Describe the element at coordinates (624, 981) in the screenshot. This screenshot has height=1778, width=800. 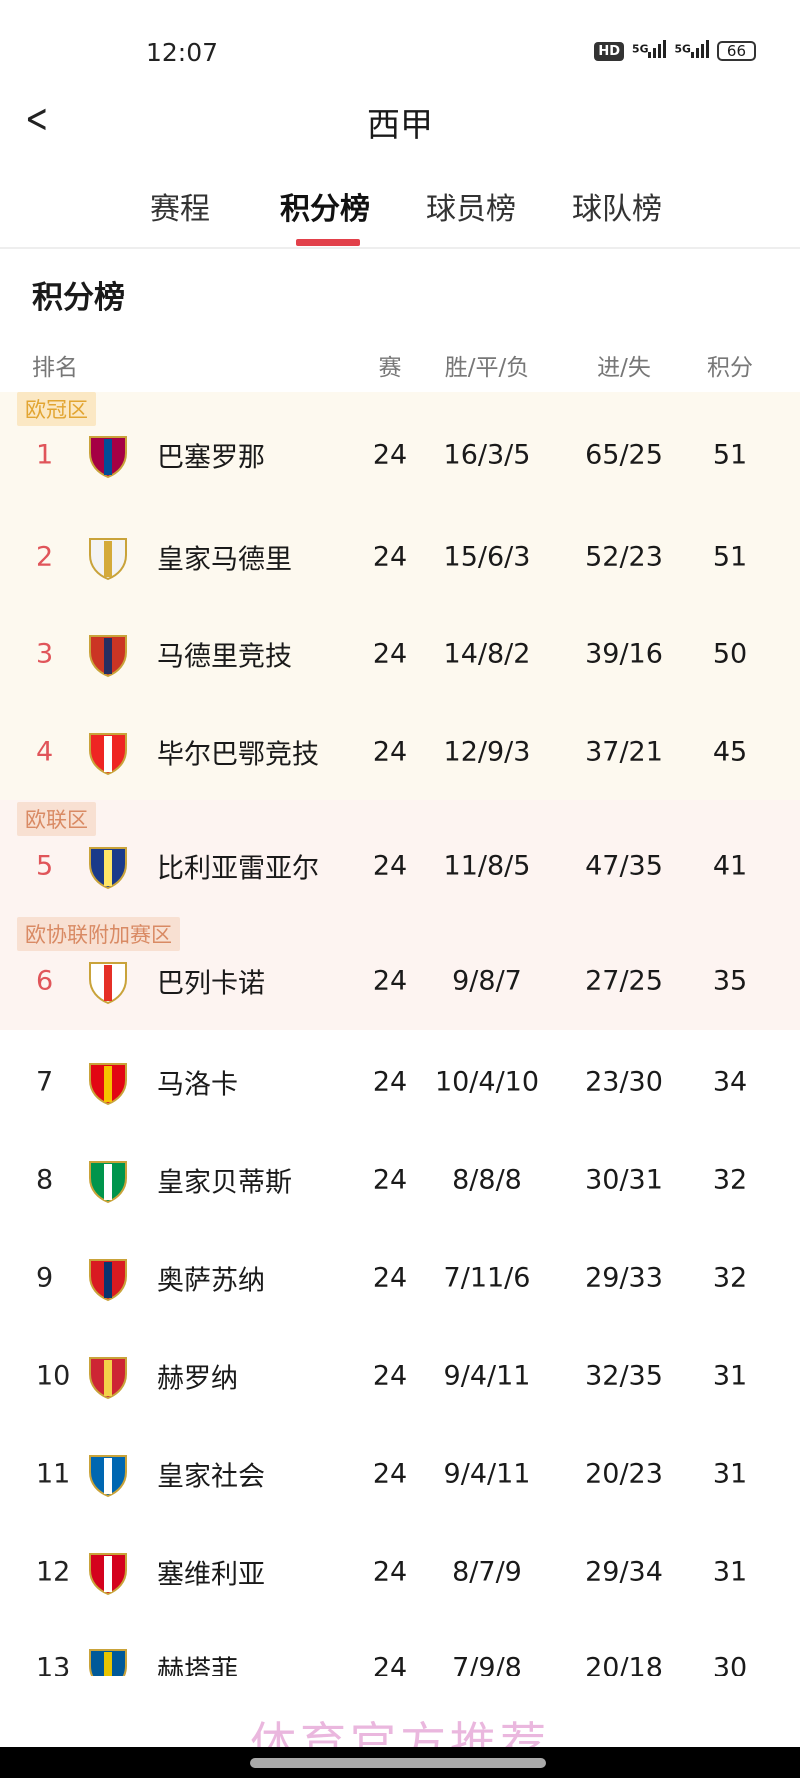
I see `goals-for-against: 27/25` at that location.